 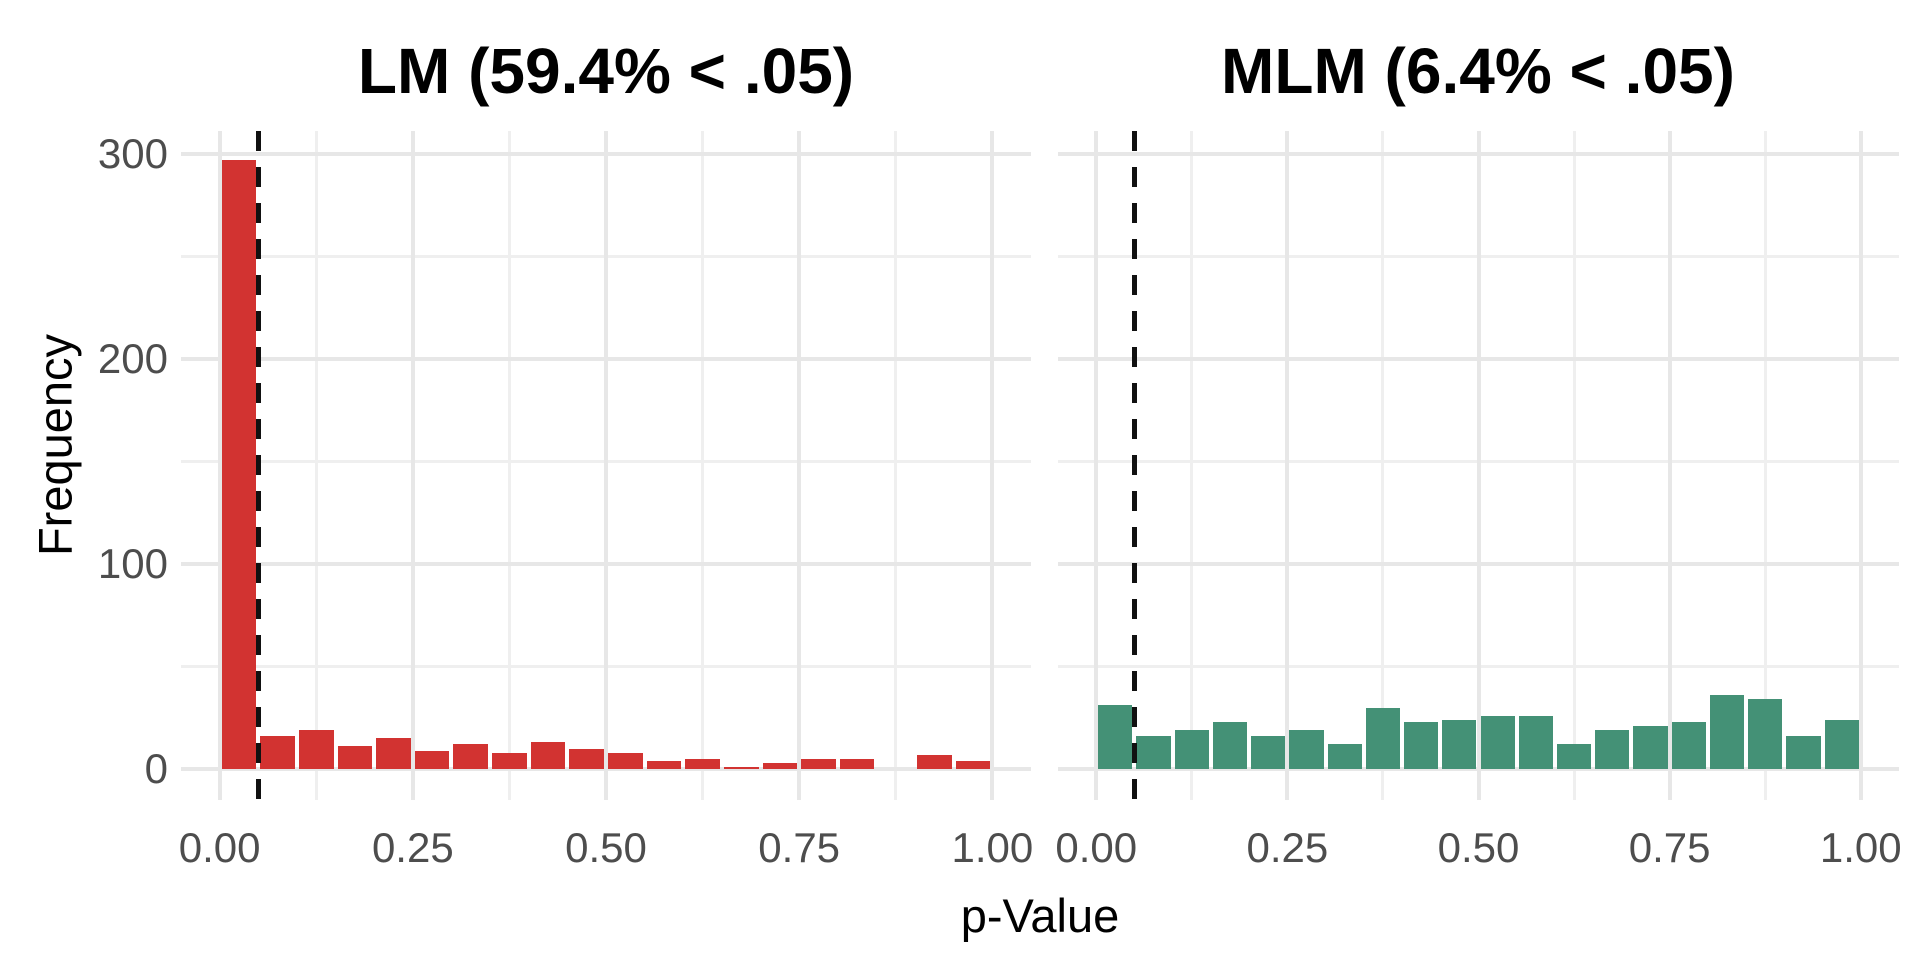 What do you see at coordinates (1478, 71) in the screenshot?
I see `panel-title-mlm: MLM (6.4% < .05)` at bounding box center [1478, 71].